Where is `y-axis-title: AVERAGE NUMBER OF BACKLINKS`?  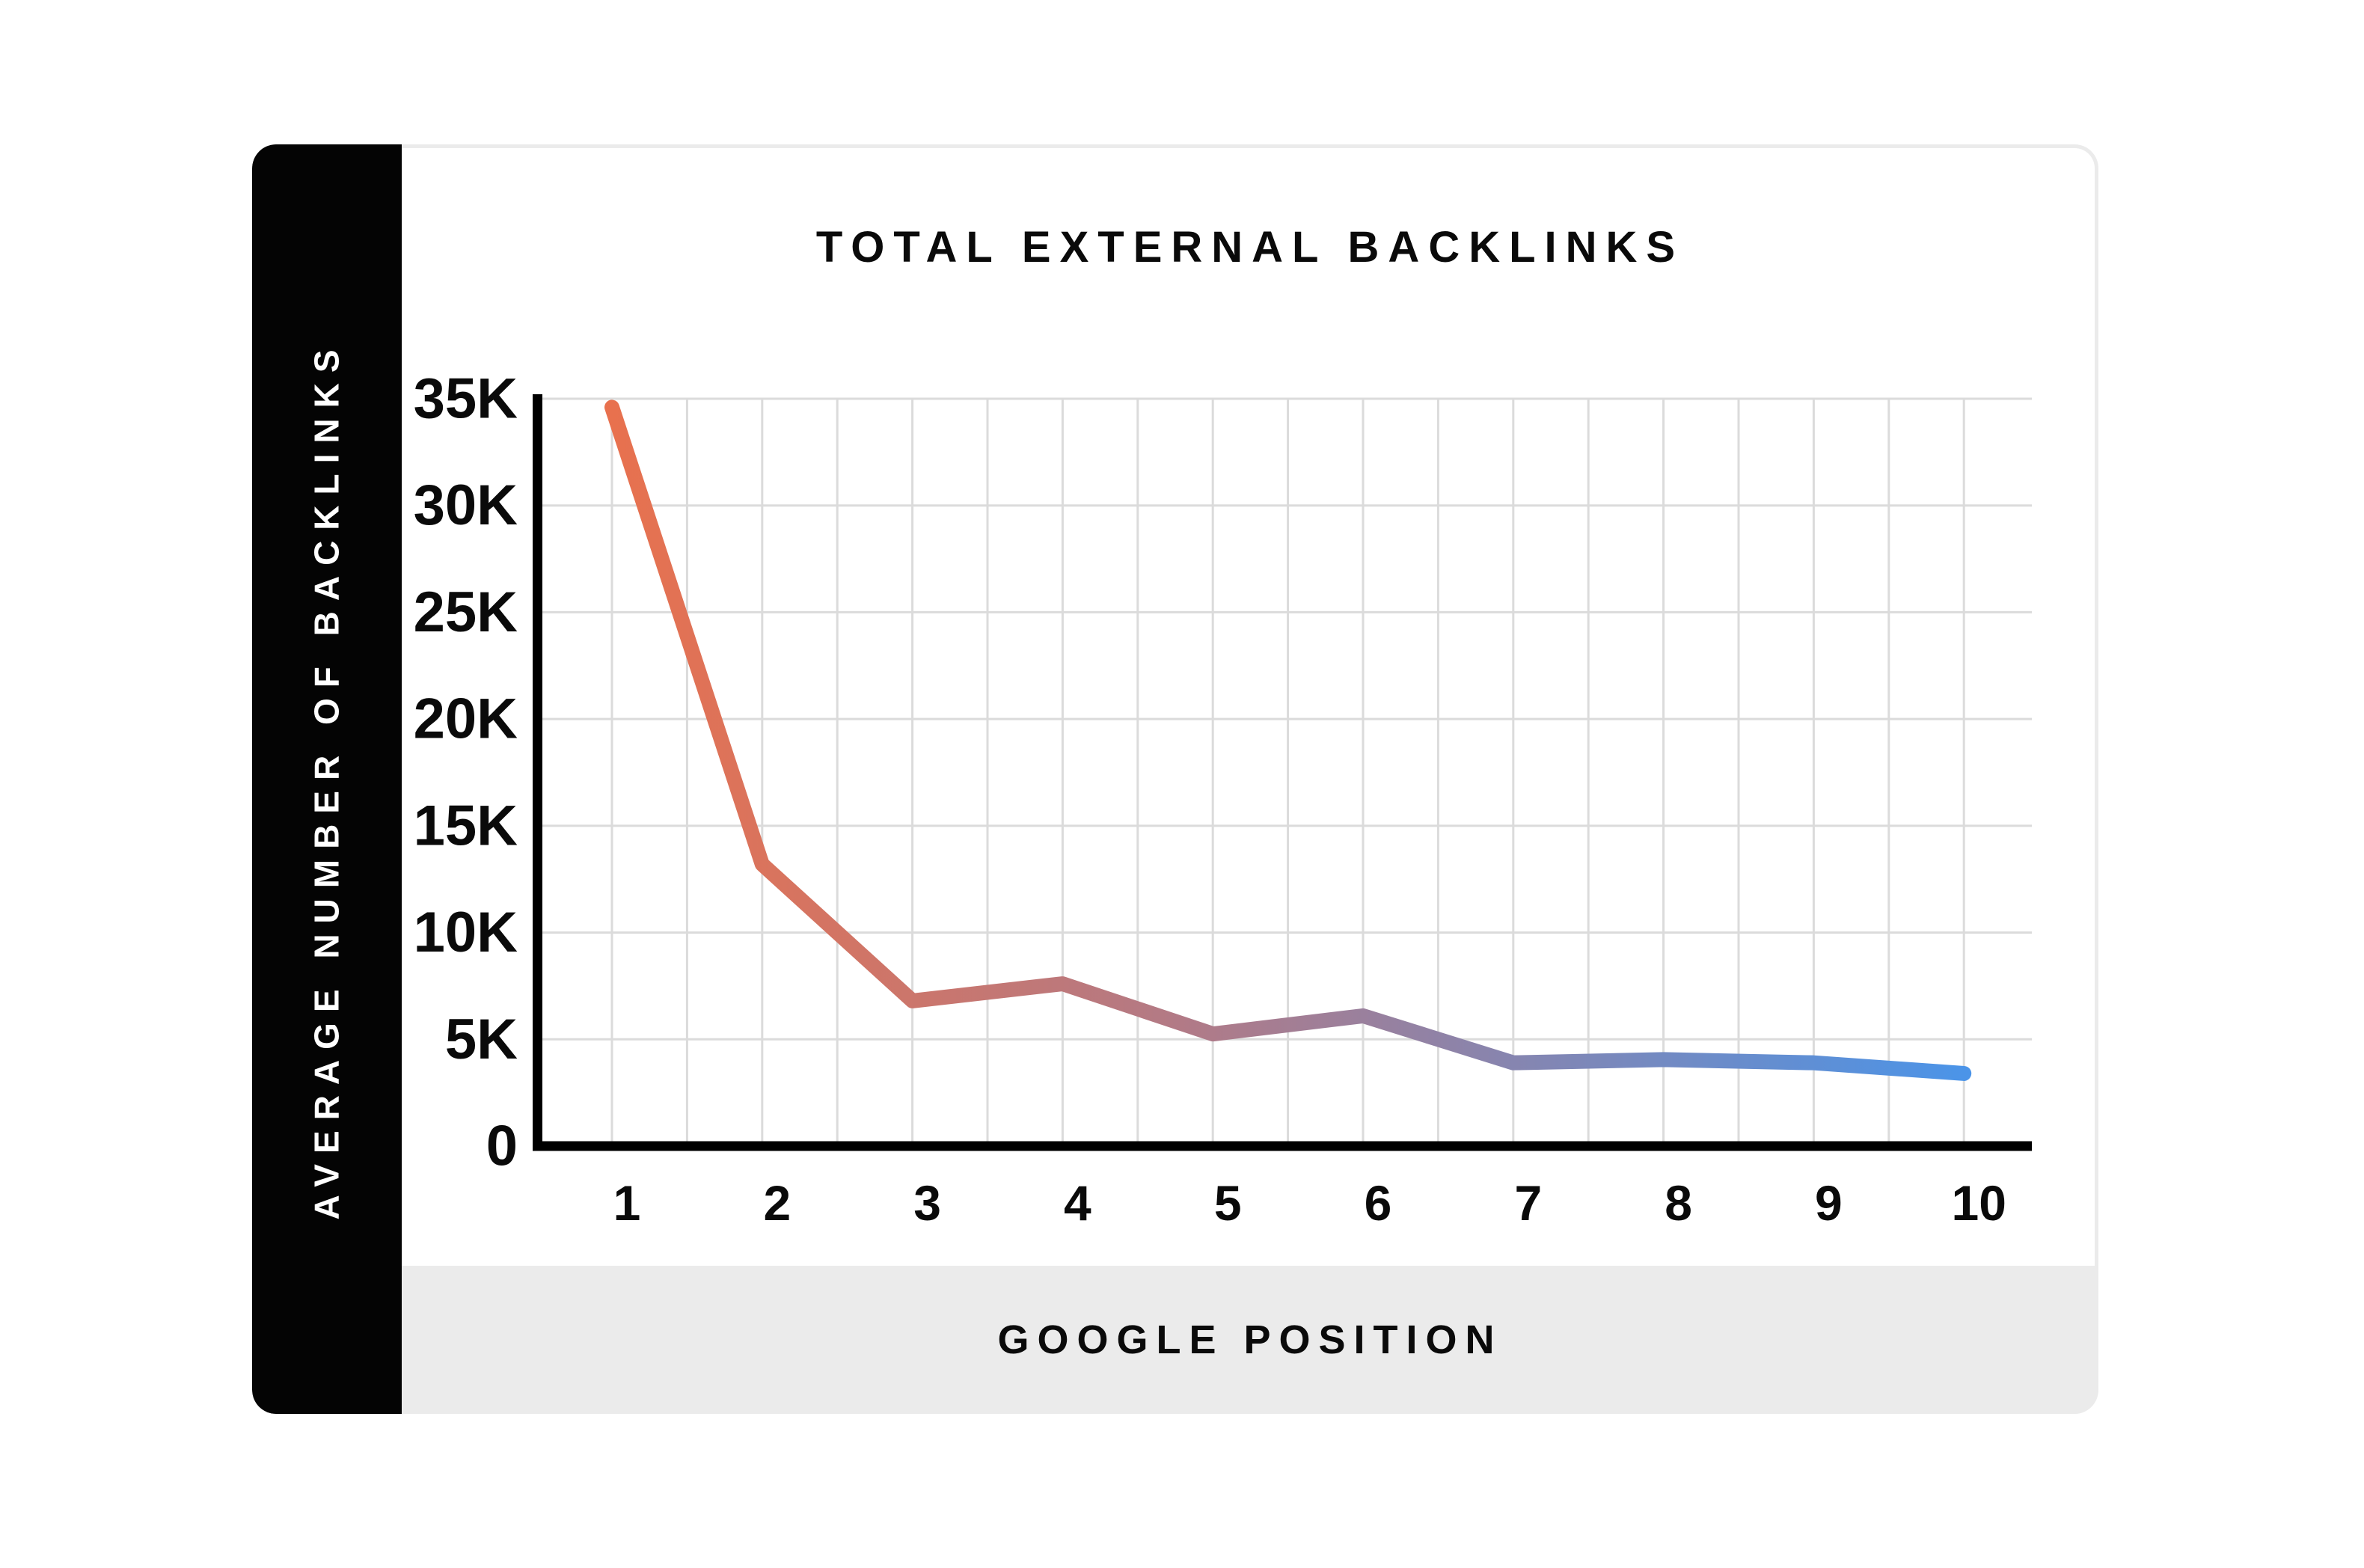 y-axis-title: AVERAGE NUMBER OF BACKLINKS is located at coordinates (326, 779).